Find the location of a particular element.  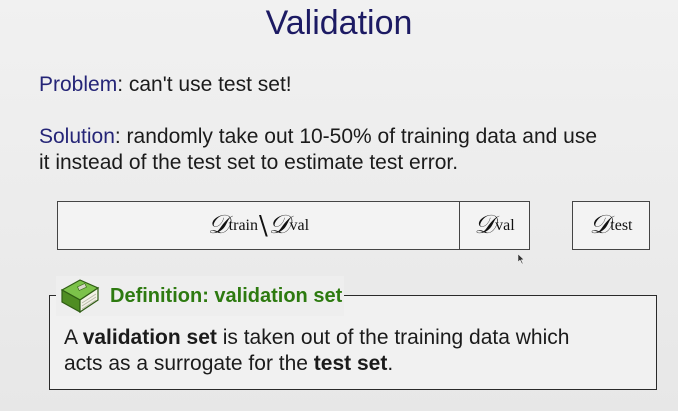

test-subscript: test is located at coordinates (621, 225).